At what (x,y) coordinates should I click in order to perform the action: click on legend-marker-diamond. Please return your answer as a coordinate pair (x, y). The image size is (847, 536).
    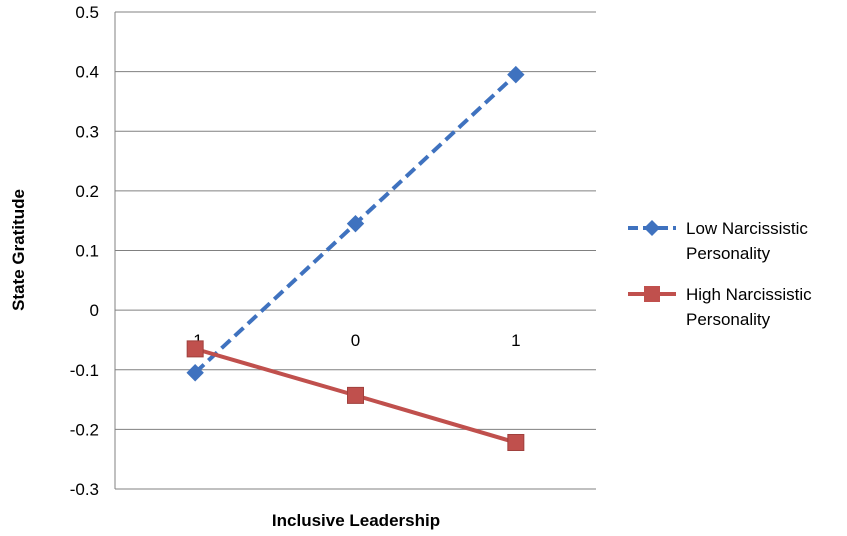
    Looking at the image, I should click on (652, 228).